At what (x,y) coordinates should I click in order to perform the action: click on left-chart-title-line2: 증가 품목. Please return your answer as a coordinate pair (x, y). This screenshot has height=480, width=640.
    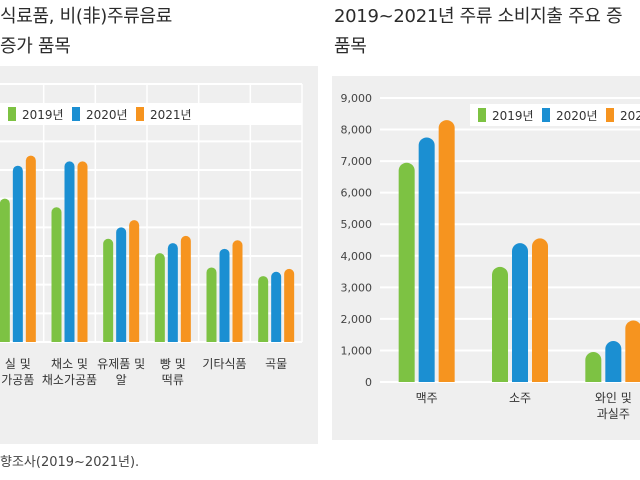
    Looking at the image, I should click on (35, 46).